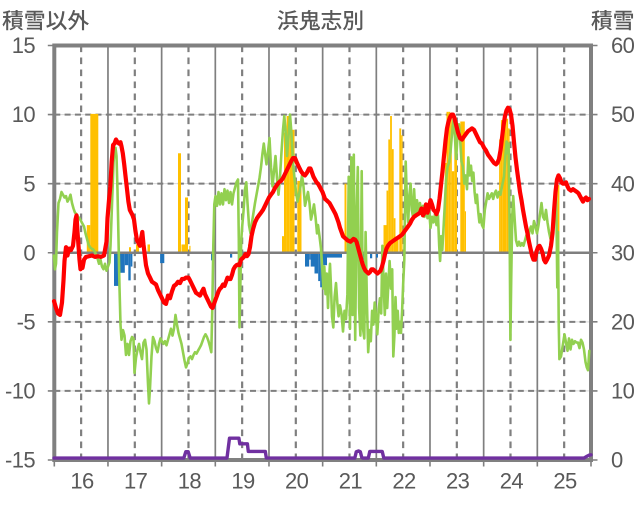 This screenshot has width=636, height=506. I want to click on svg-text: 40, so click(623, 183).